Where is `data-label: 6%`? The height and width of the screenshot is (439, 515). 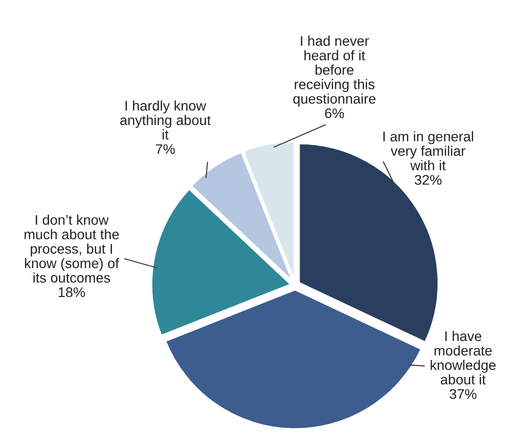 data-label: 6% is located at coordinates (334, 113).